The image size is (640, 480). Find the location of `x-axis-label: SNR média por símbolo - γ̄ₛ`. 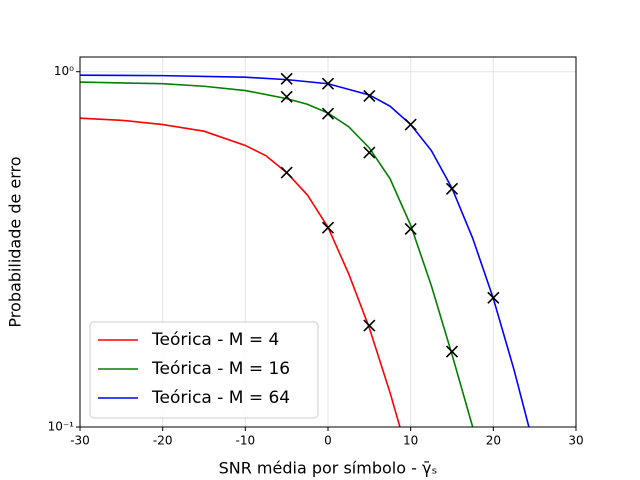

x-axis-label: SNR média por símbolo - γ̄ₛ is located at coordinates (328, 468).